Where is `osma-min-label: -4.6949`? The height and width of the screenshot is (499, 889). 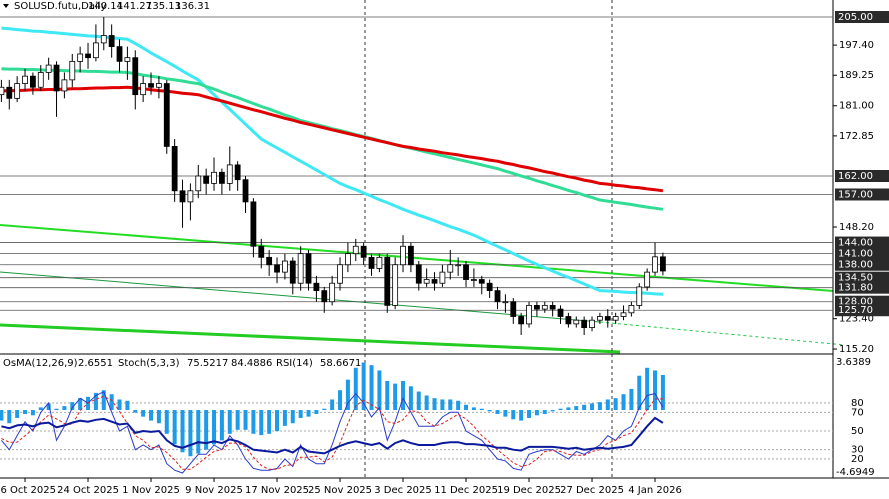 osma-min-label: -4.6949 is located at coordinates (855, 472).